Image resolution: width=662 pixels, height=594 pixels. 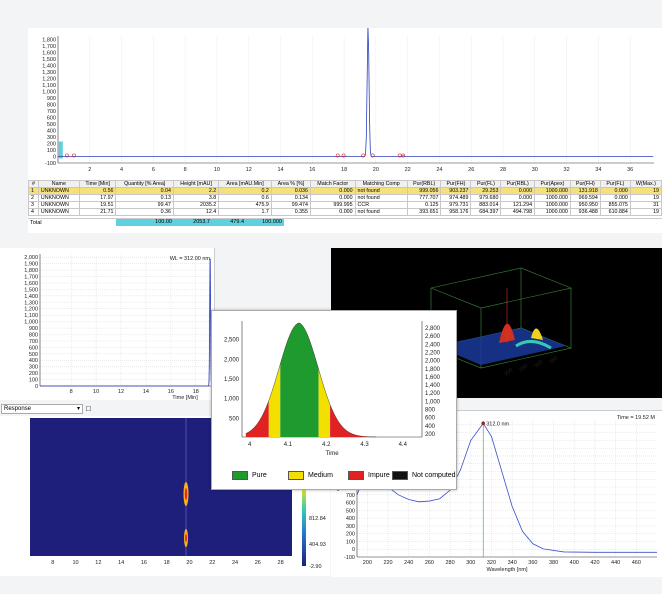 I want to click on purity-band-medium, so click(x=274, y=400).